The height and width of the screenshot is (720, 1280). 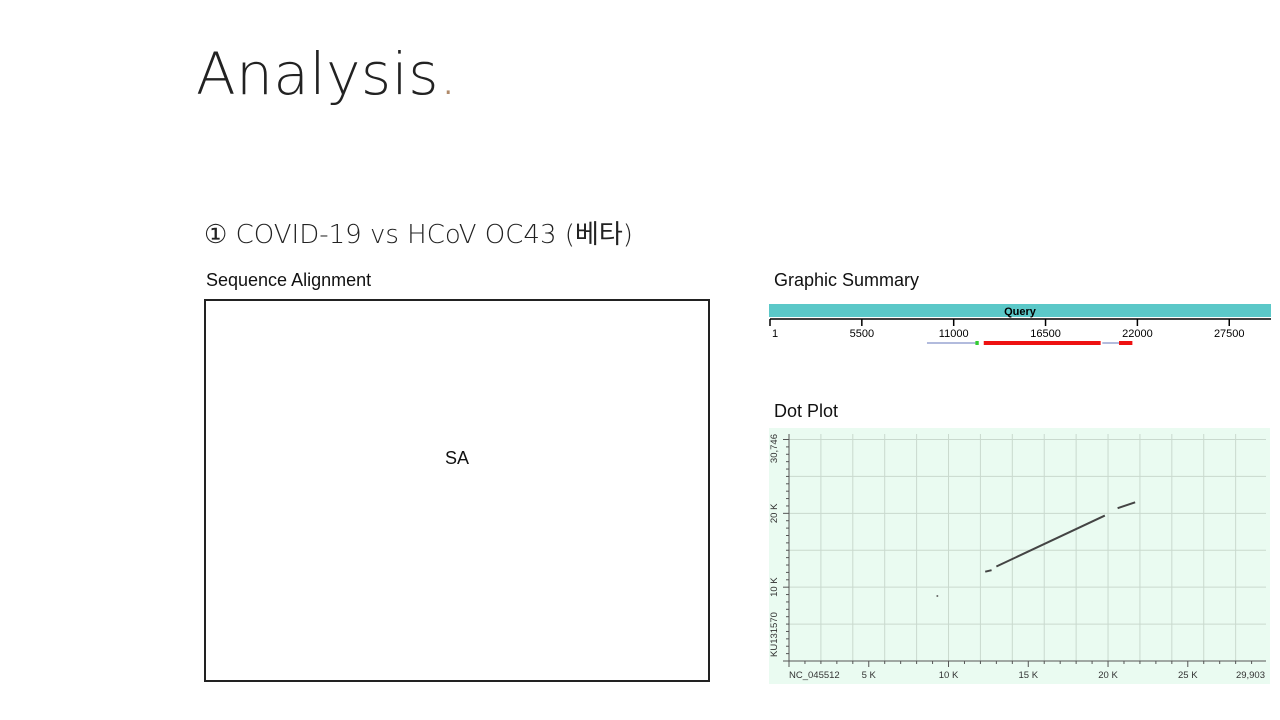 I want to click on query-axis-ticks: 1 5500 11000 16500 22000 27500, so click(x=1007, y=329).